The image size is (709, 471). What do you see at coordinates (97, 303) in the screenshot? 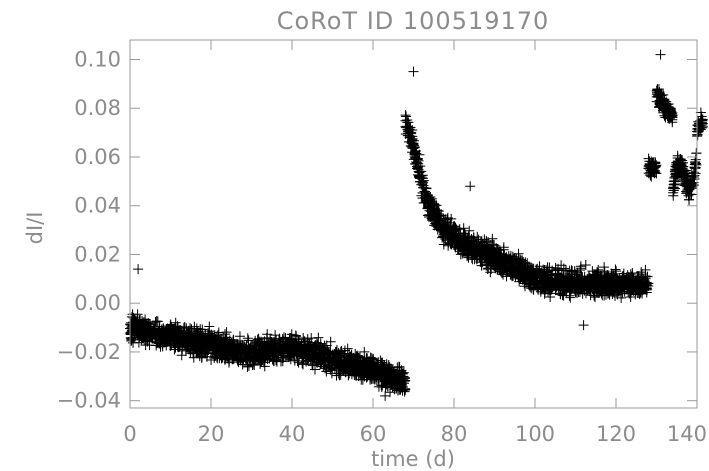
I see `y-tick-label: 0.00` at bounding box center [97, 303].